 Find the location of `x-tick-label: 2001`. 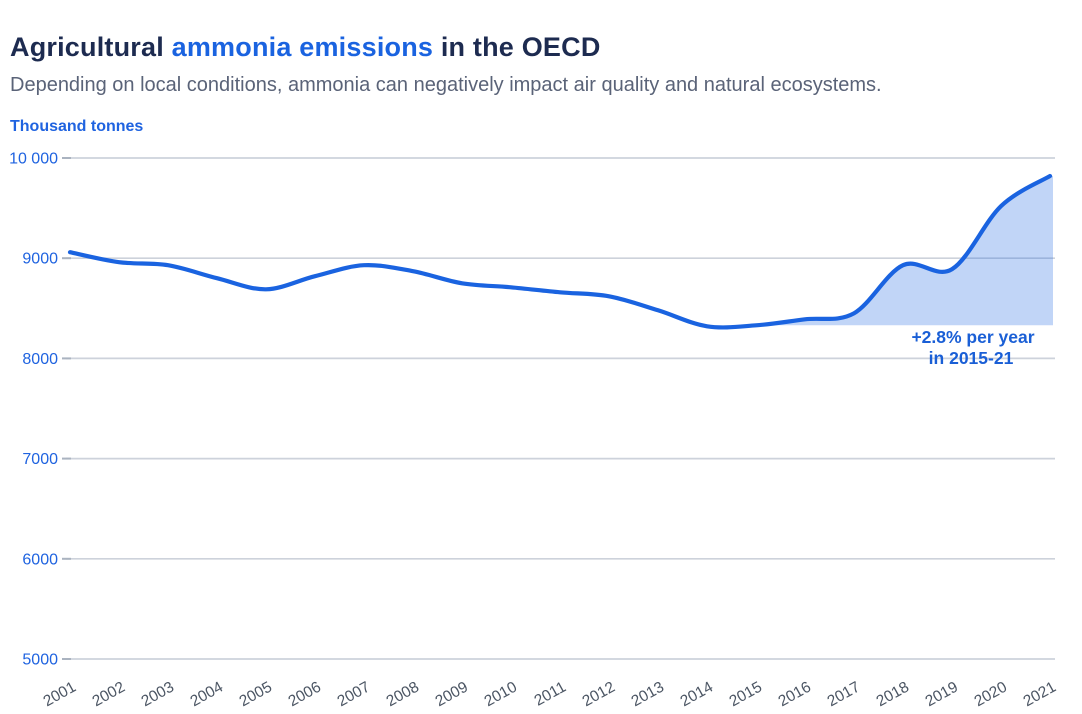

x-tick-label: 2001 is located at coordinates (60, 695).